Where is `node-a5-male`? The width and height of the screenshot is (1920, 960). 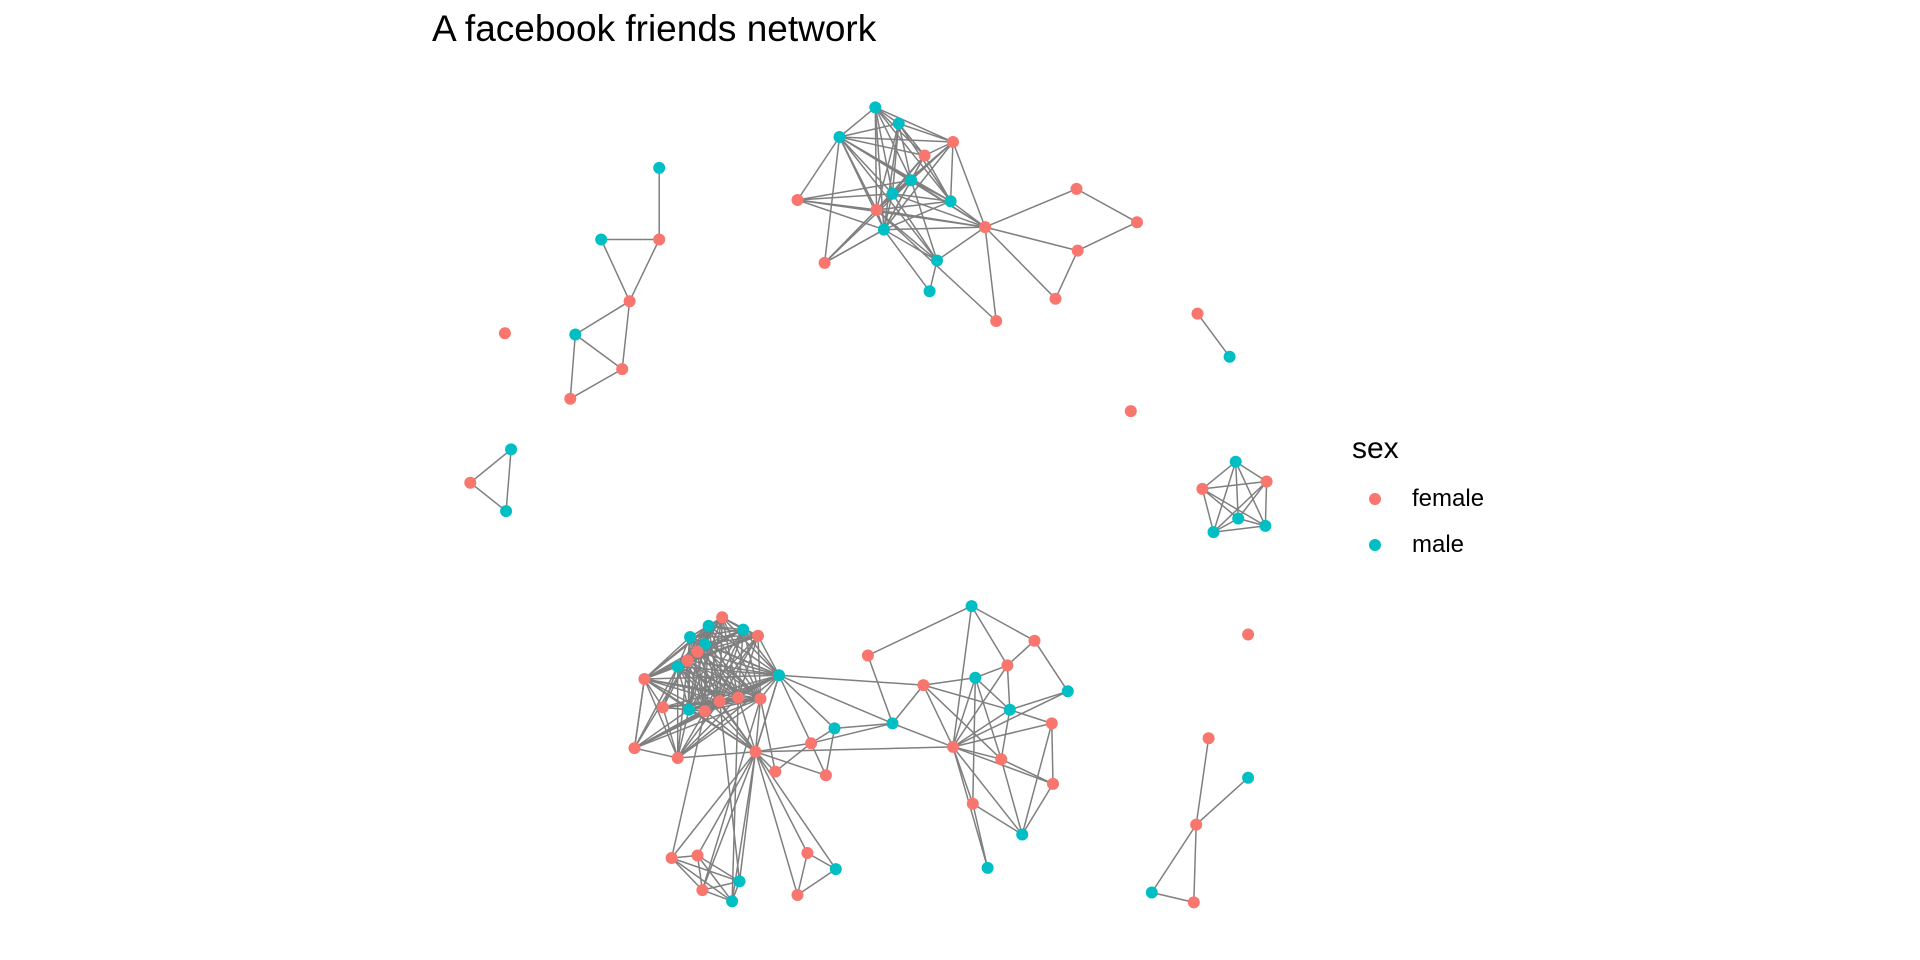 node-a5-male is located at coordinates (575, 334).